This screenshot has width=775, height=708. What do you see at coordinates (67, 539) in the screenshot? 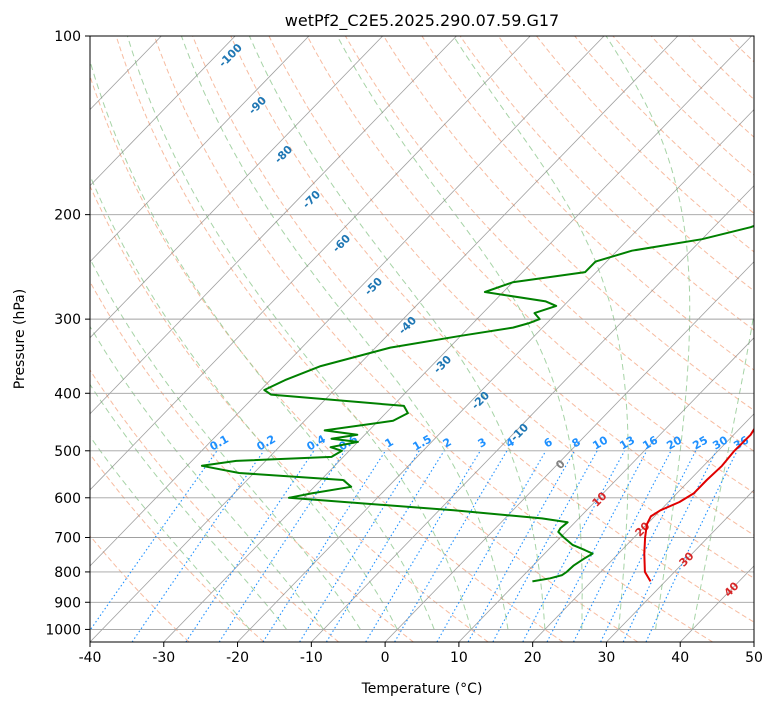
I see `y-tick-label: 700` at bounding box center [67, 539].